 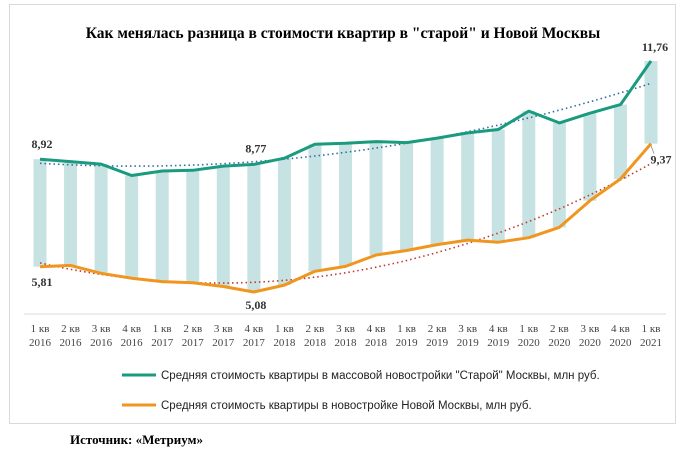 What do you see at coordinates (136, 439) in the screenshot?
I see `source-caption: Источник: «Метриум»` at bounding box center [136, 439].